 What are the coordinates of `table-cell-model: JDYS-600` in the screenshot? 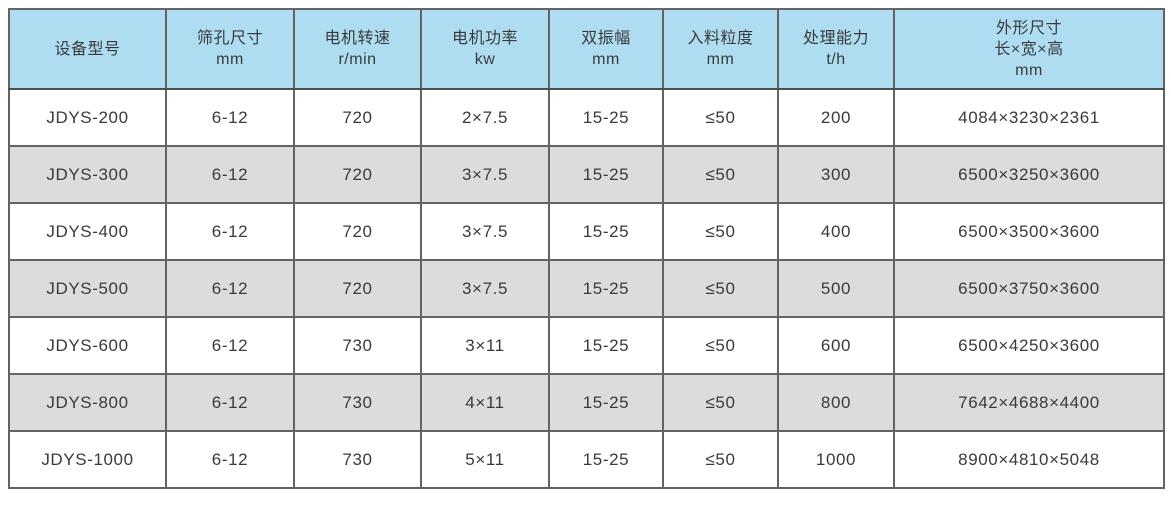 It's located at (87, 345).